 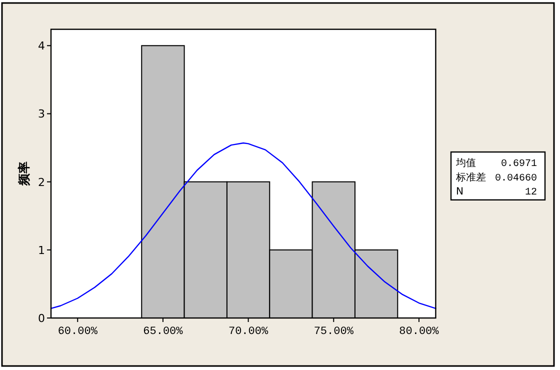 What do you see at coordinates (334, 332) in the screenshot?
I see `x-tick-label: 75.00%` at bounding box center [334, 332].